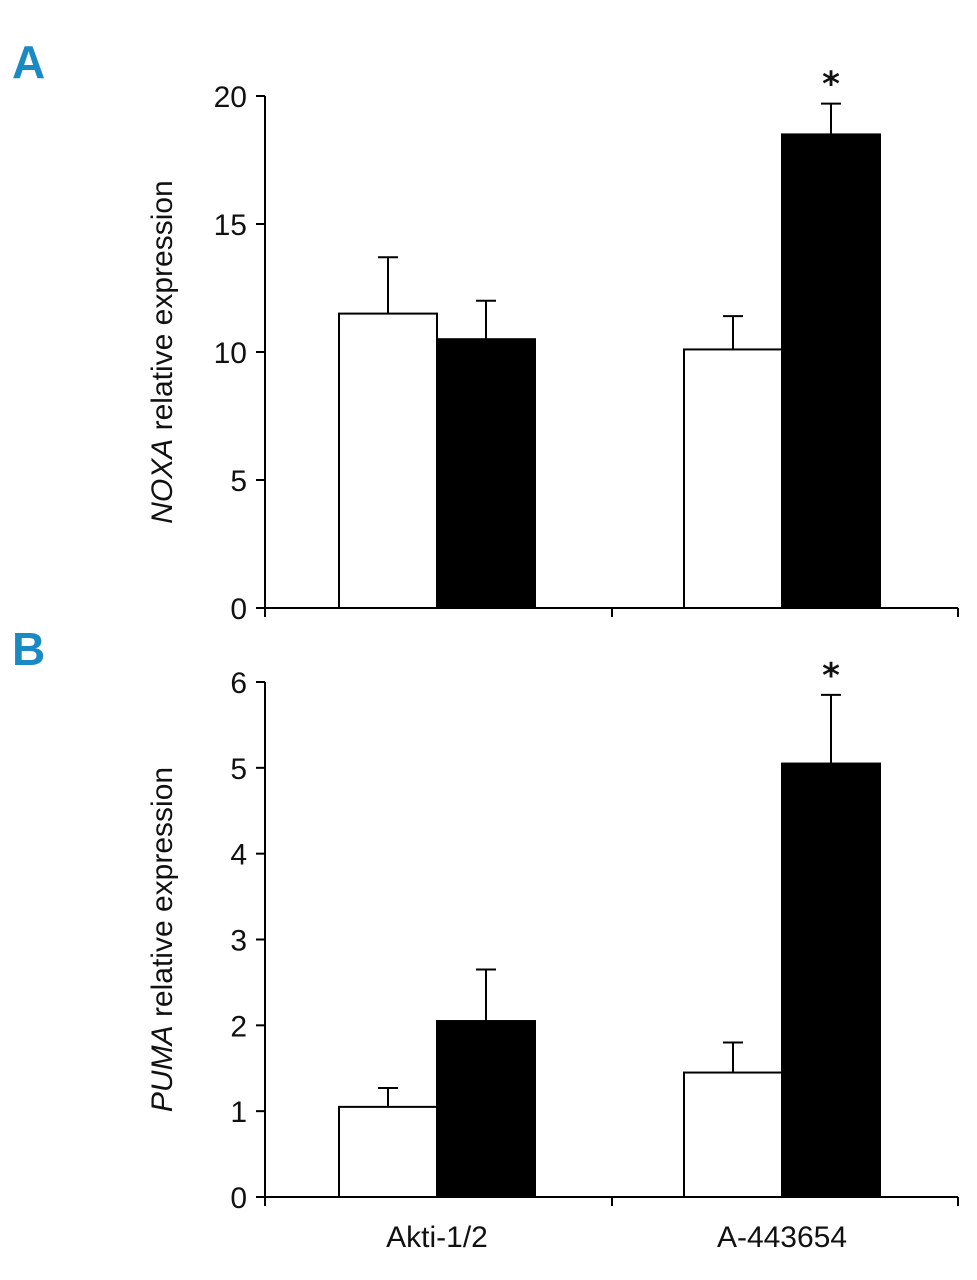 The width and height of the screenshot is (977, 1280). Describe the element at coordinates (238, 855) in the screenshot. I see `y-tick-label: 4` at that location.